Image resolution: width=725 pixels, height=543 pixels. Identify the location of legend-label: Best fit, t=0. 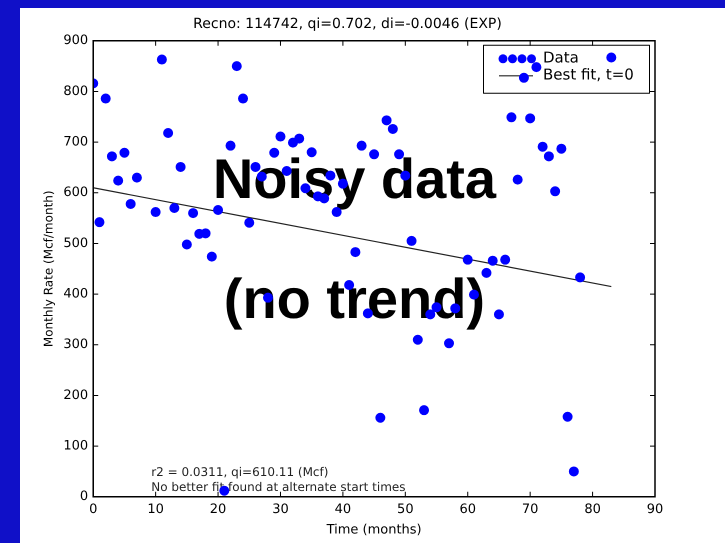
(588, 75).